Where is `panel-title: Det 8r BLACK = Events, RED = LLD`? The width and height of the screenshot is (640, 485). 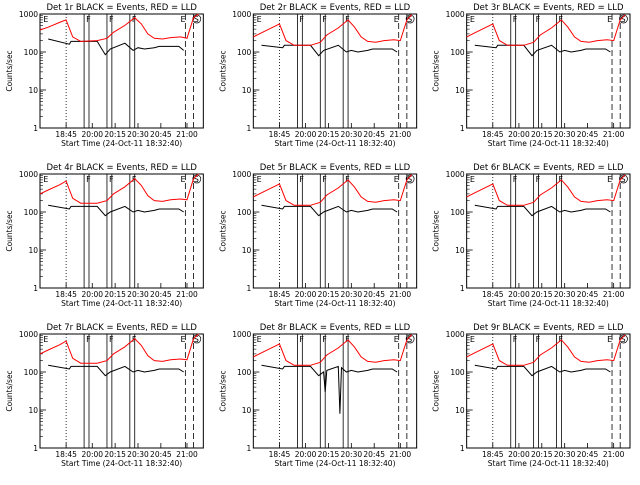
panel-title: Det 8r BLACK = Events, RED = LLD is located at coordinates (335, 328).